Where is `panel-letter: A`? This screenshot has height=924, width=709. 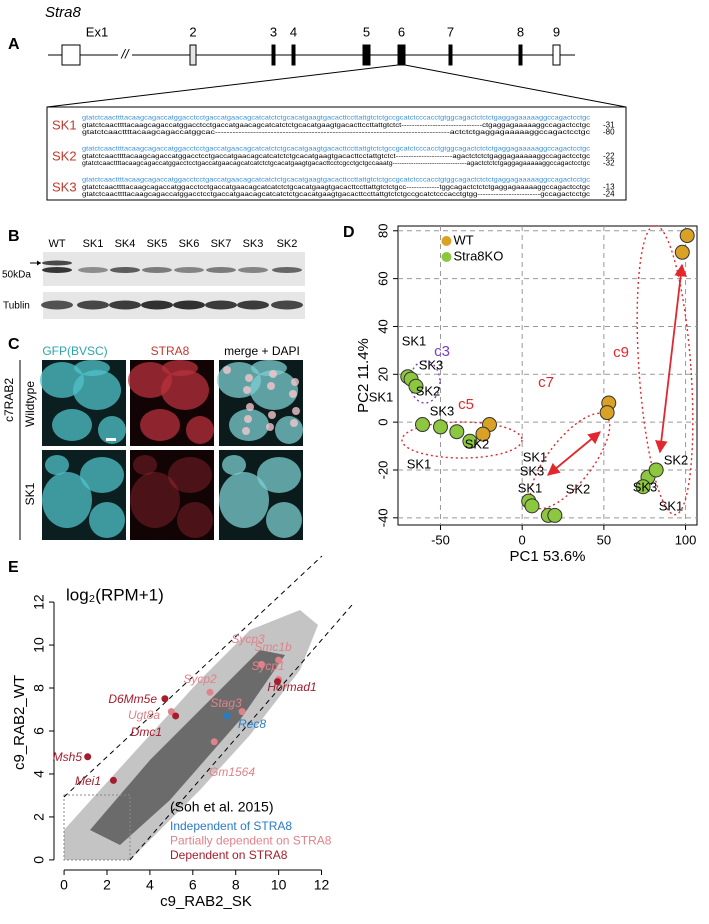 panel-letter: A is located at coordinates (14, 44).